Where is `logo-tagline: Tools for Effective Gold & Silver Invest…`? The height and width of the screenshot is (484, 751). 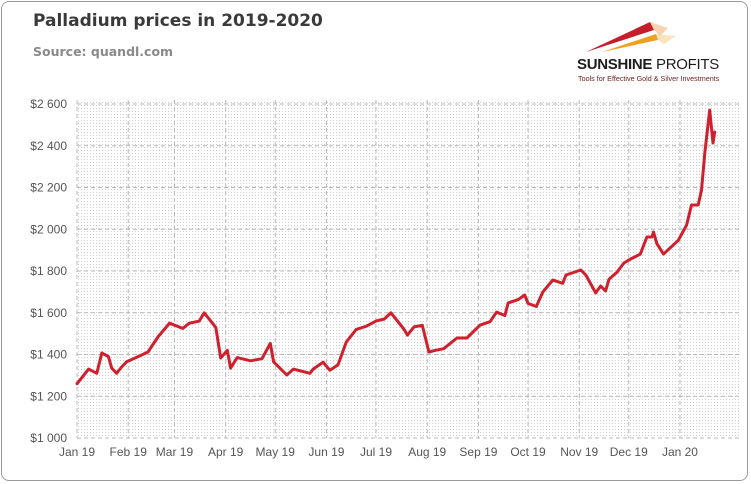
logo-tagline: Tools for Effective Gold & Silver Invest… is located at coordinates (649, 78).